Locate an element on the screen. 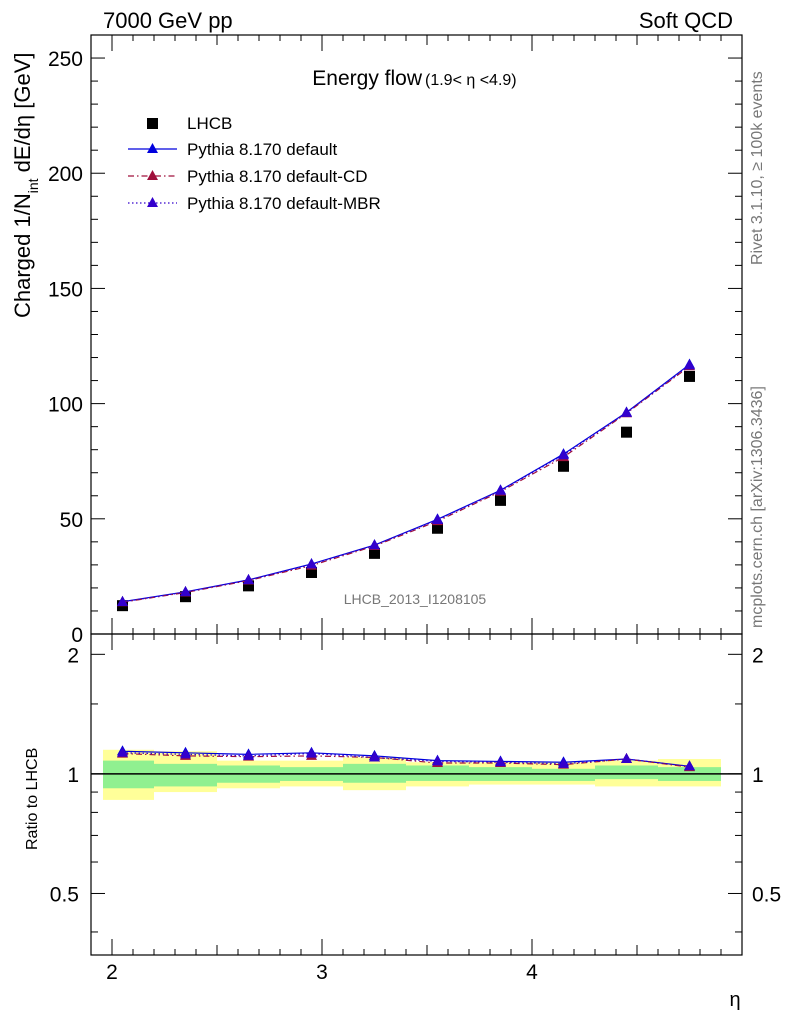 This screenshot has width=786, height=1024. main-ytick-label: 250 is located at coordinates (65, 59).